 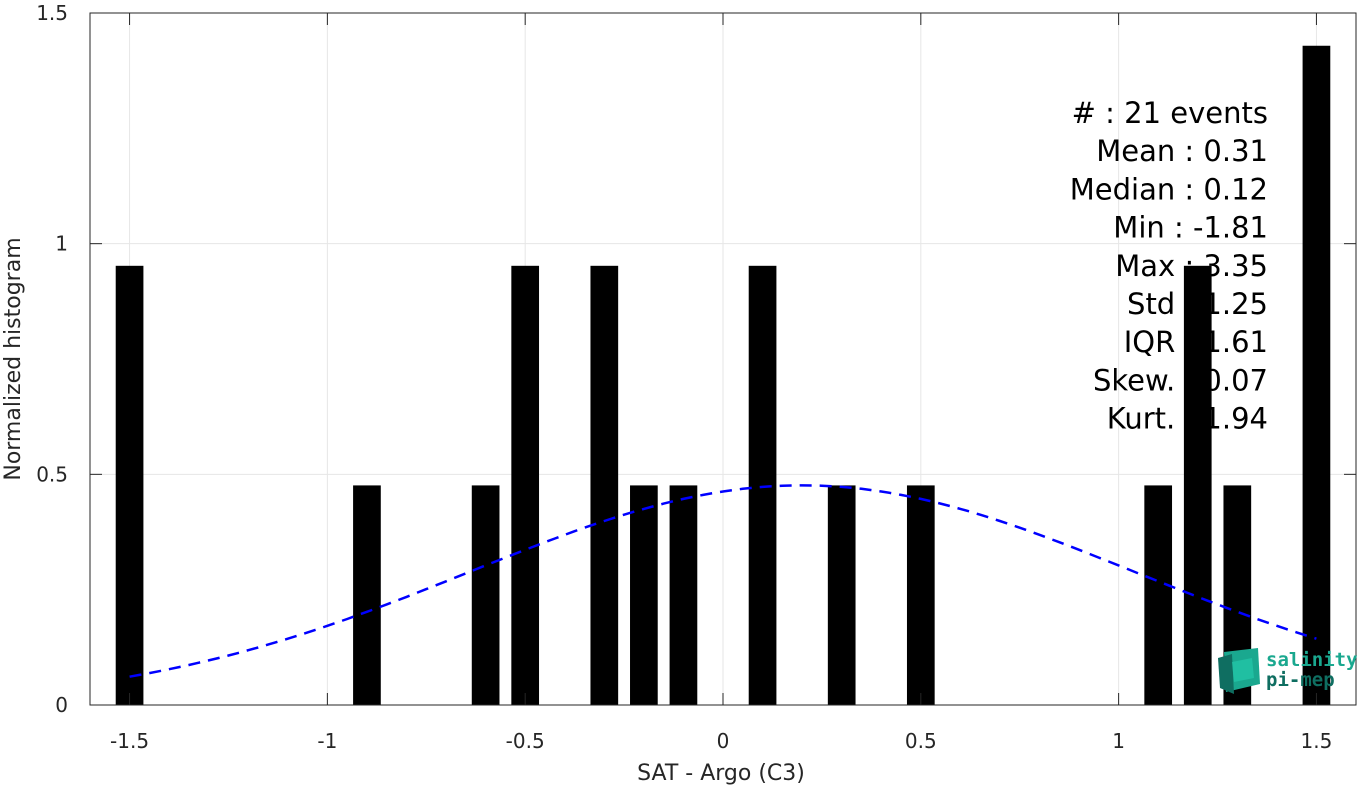 What do you see at coordinates (61, 705) in the screenshot?
I see `y-tick-label: 0` at bounding box center [61, 705].